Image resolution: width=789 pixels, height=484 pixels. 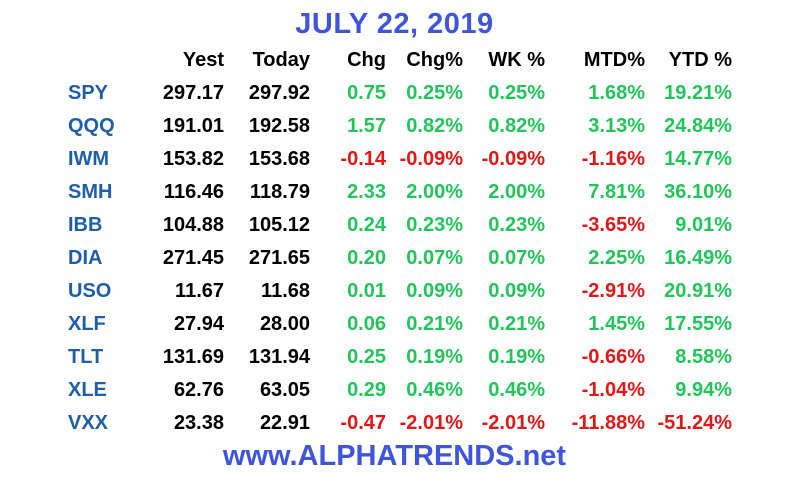 I want to click on wk-pct-cell: 0.46%, so click(x=516, y=390).